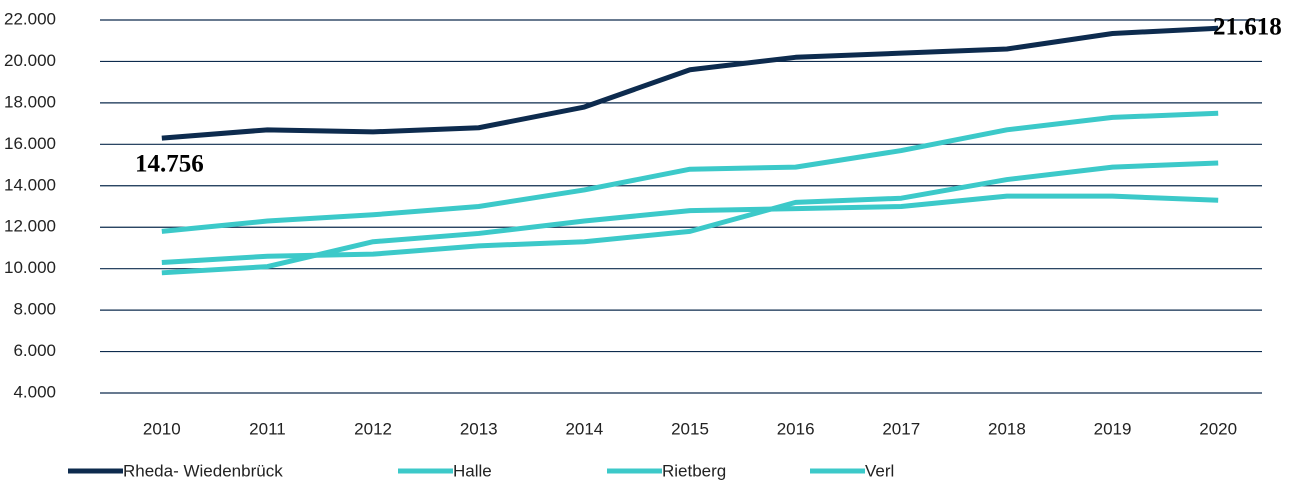  What do you see at coordinates (796, 428) in the screenshot?
I see `x-tick-label: 2016` at bounding box center [796, 428].